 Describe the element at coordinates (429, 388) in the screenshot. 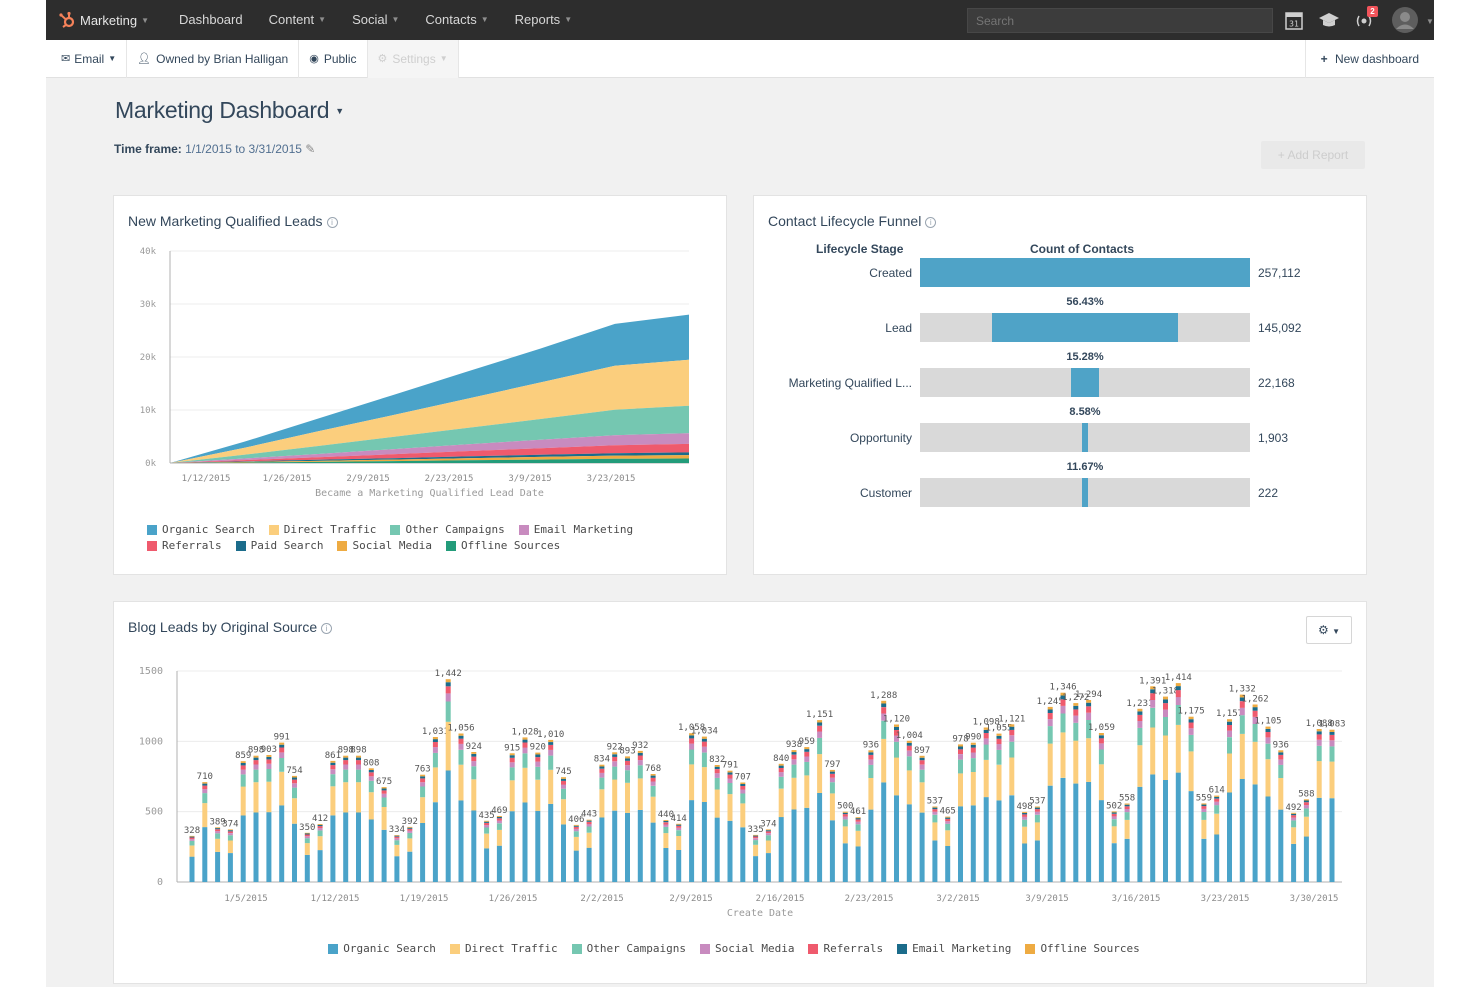

I see `area-series-organic-search` at that location.